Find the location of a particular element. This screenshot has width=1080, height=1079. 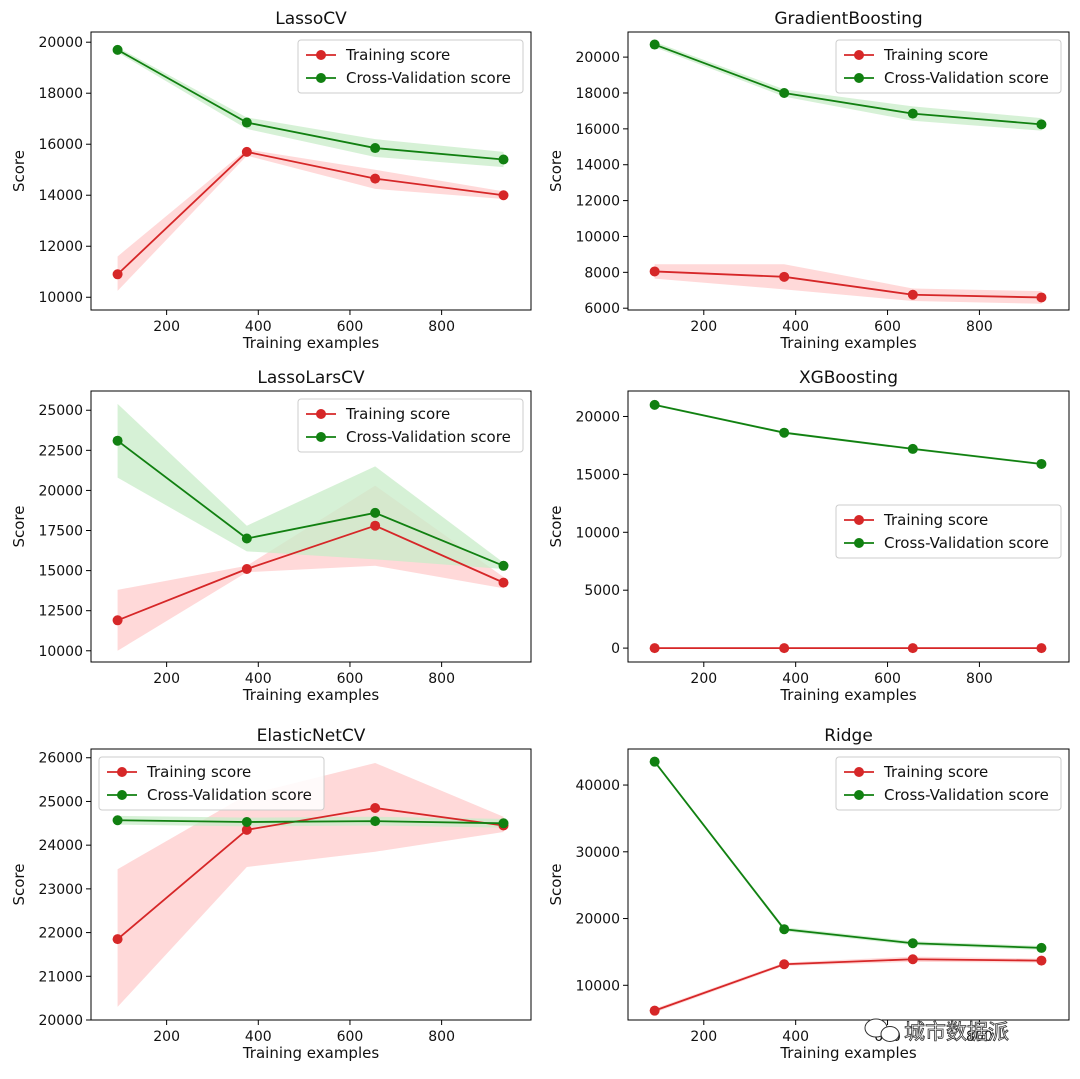

legend-label: Training score is located at coordinates (935, 55).